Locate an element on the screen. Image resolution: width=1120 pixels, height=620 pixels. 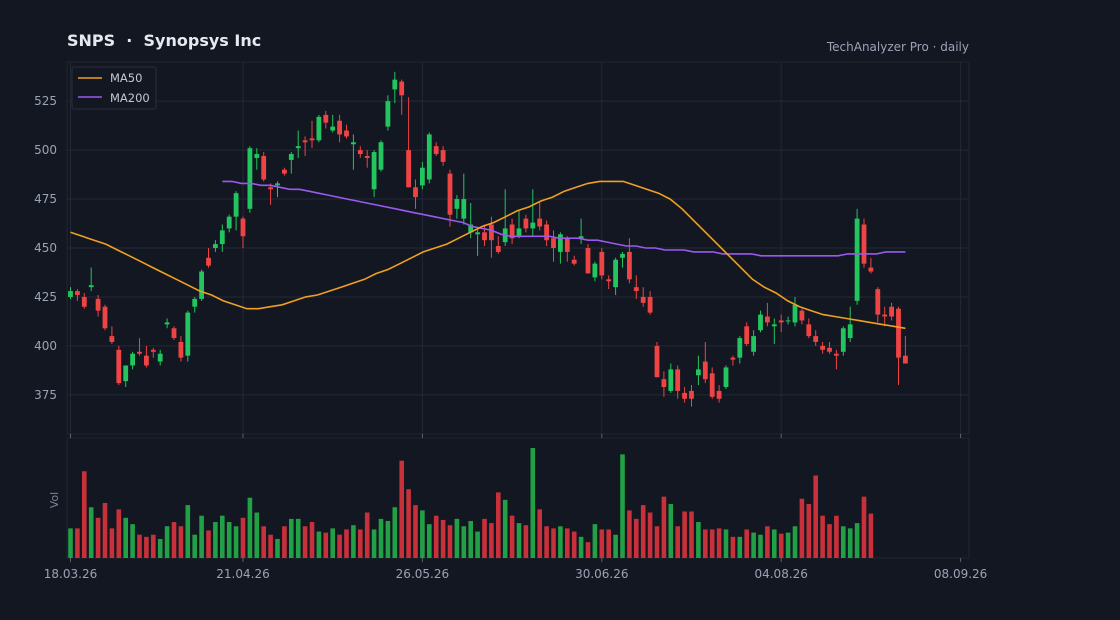
price-tick-label: 425 is located at coordinates (45, 297).